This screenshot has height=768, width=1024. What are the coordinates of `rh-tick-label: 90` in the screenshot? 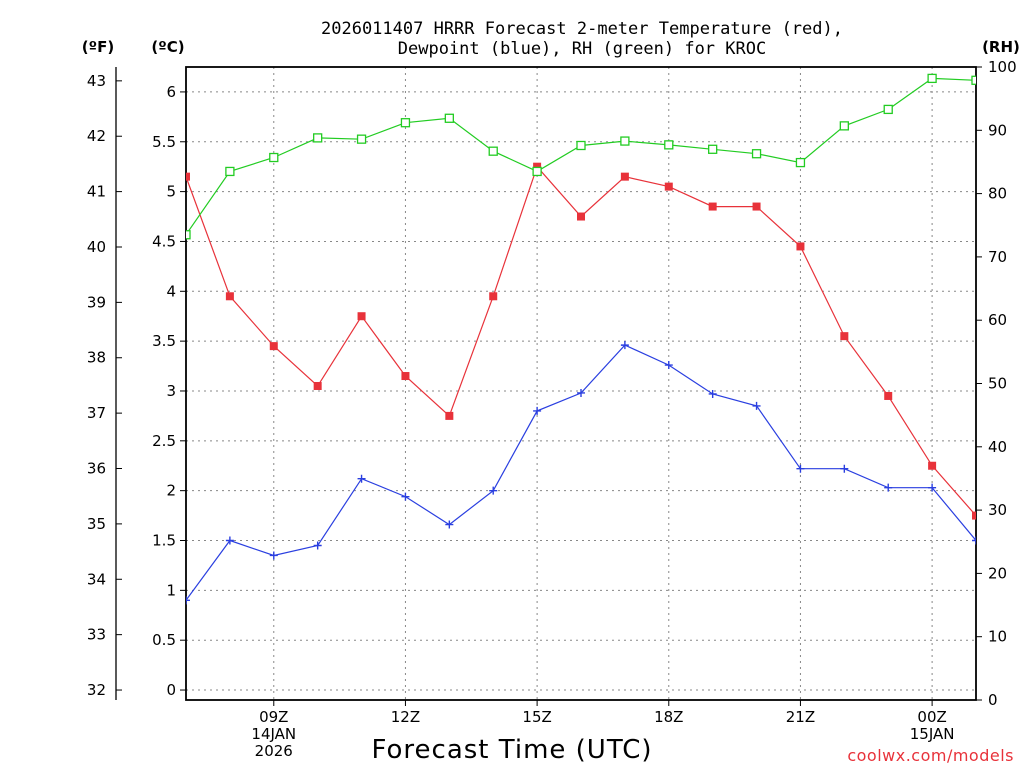 It's located at (997, 130).